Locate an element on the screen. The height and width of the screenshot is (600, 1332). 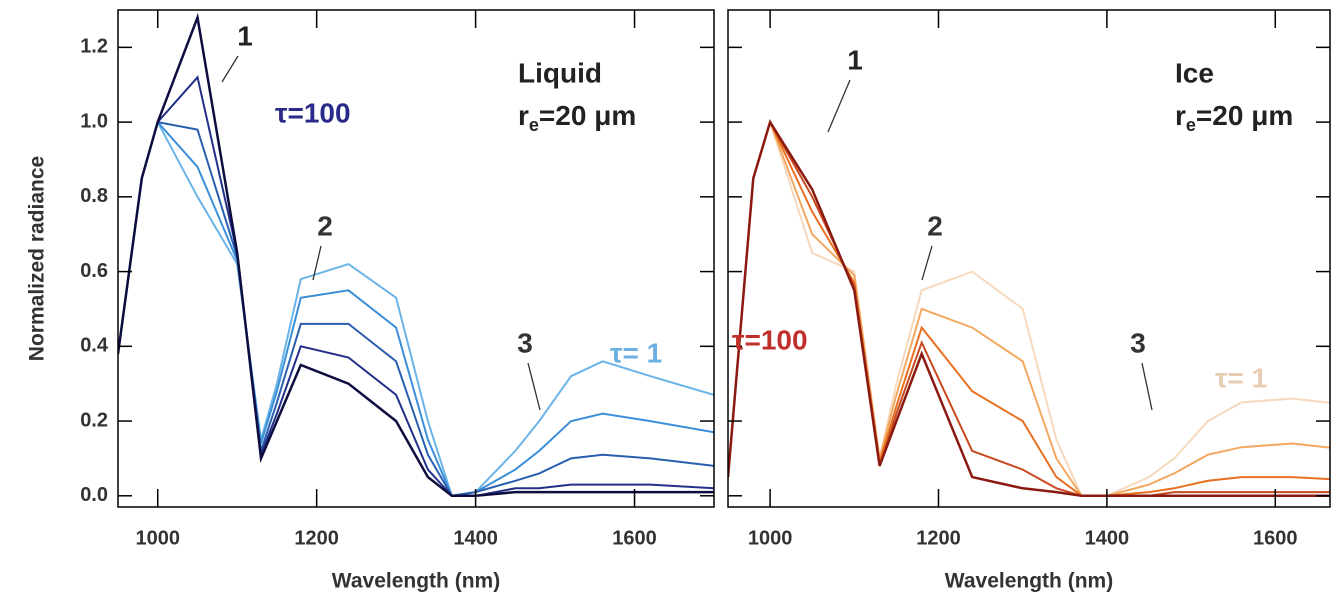
y-tick-label: 0.4 is located at coordinates (94, 346).